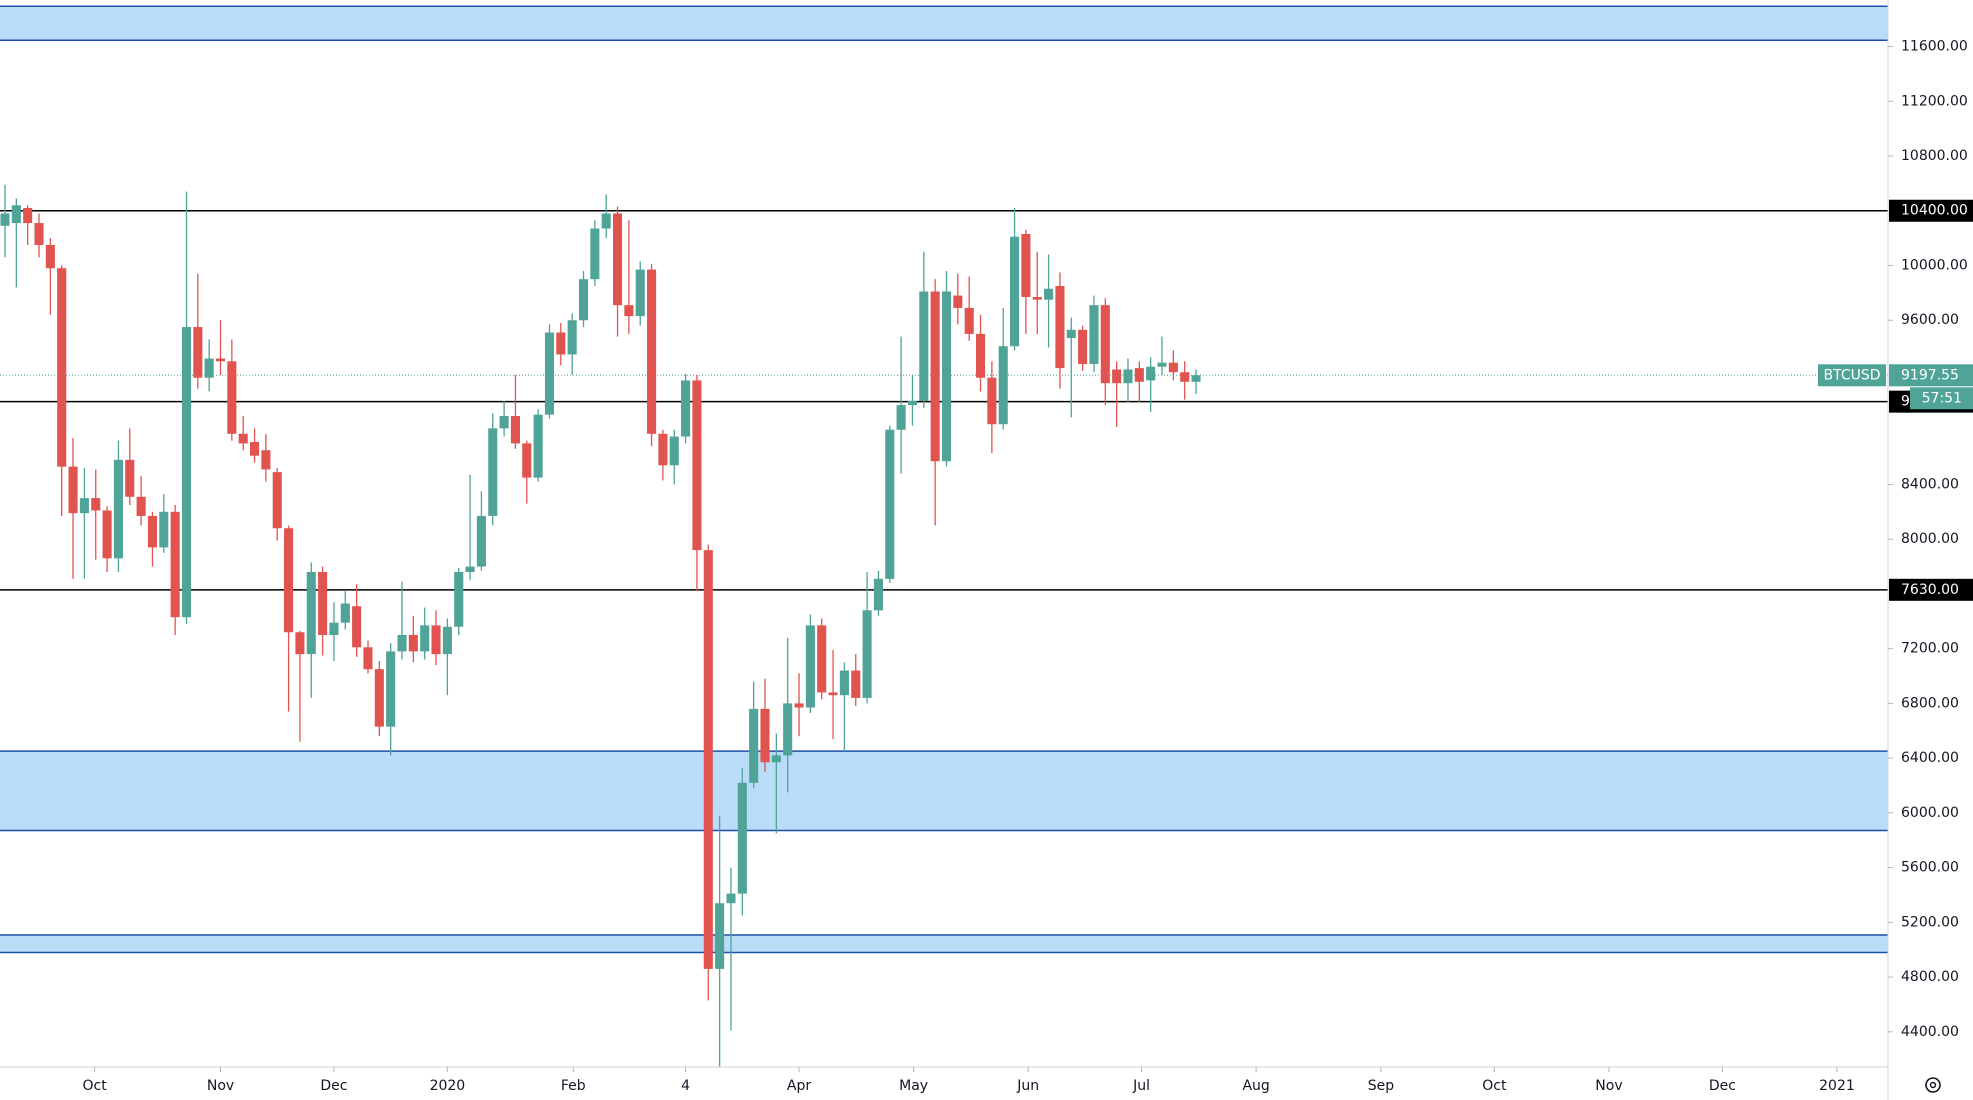  What do you see at coordinates (1930, 758) in the screenshot?
I see `y-tick-label: 6400.00` at bounding box center [1930, 758].